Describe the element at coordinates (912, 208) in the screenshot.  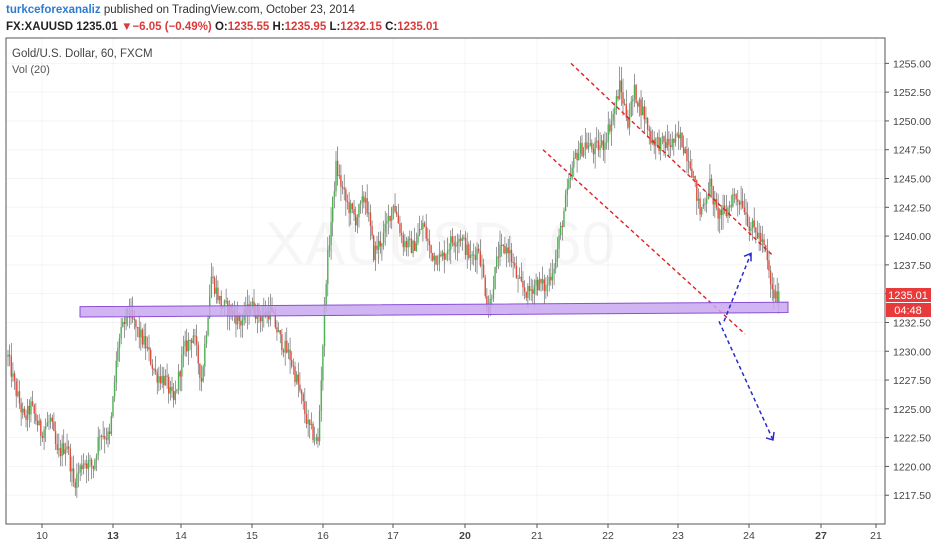
I see `price-tick-label: 1242.50` at that location.